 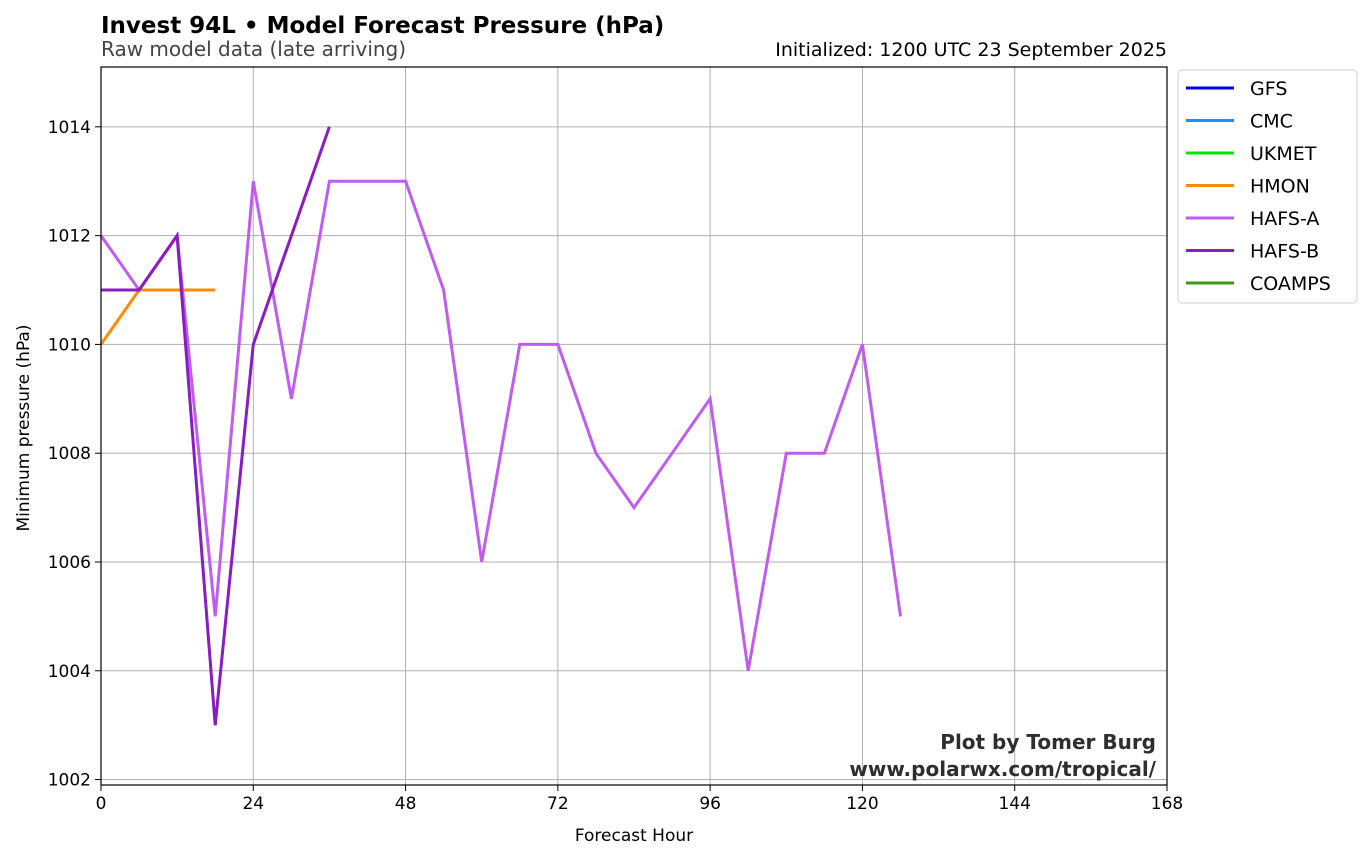 I want to click on y-tick-label: 1006, so click(x=69, y=563).